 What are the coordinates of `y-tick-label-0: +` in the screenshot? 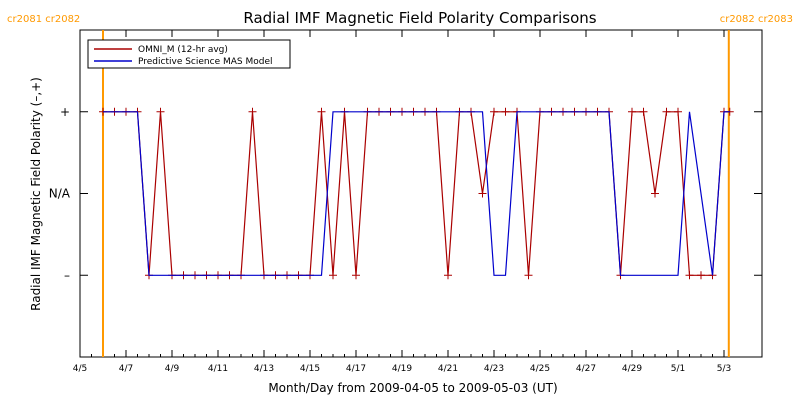 It's located at (65, 112).